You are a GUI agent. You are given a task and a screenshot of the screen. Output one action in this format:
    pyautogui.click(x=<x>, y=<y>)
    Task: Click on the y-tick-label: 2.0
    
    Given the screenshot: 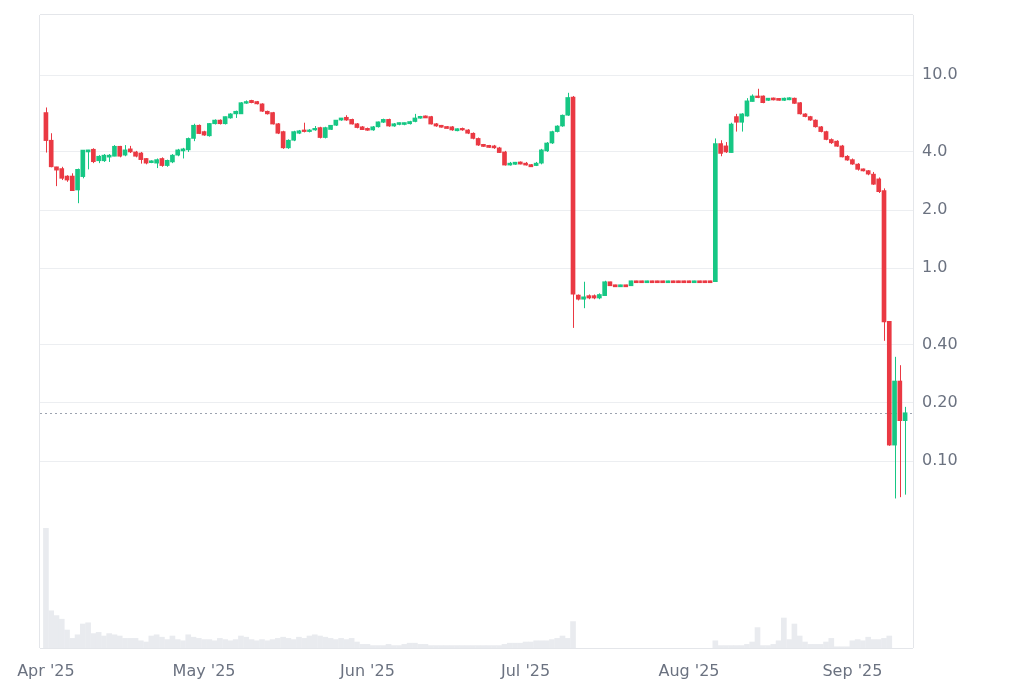 What is the action you would take?
    pyautogui.click(x=935, y=209)
    